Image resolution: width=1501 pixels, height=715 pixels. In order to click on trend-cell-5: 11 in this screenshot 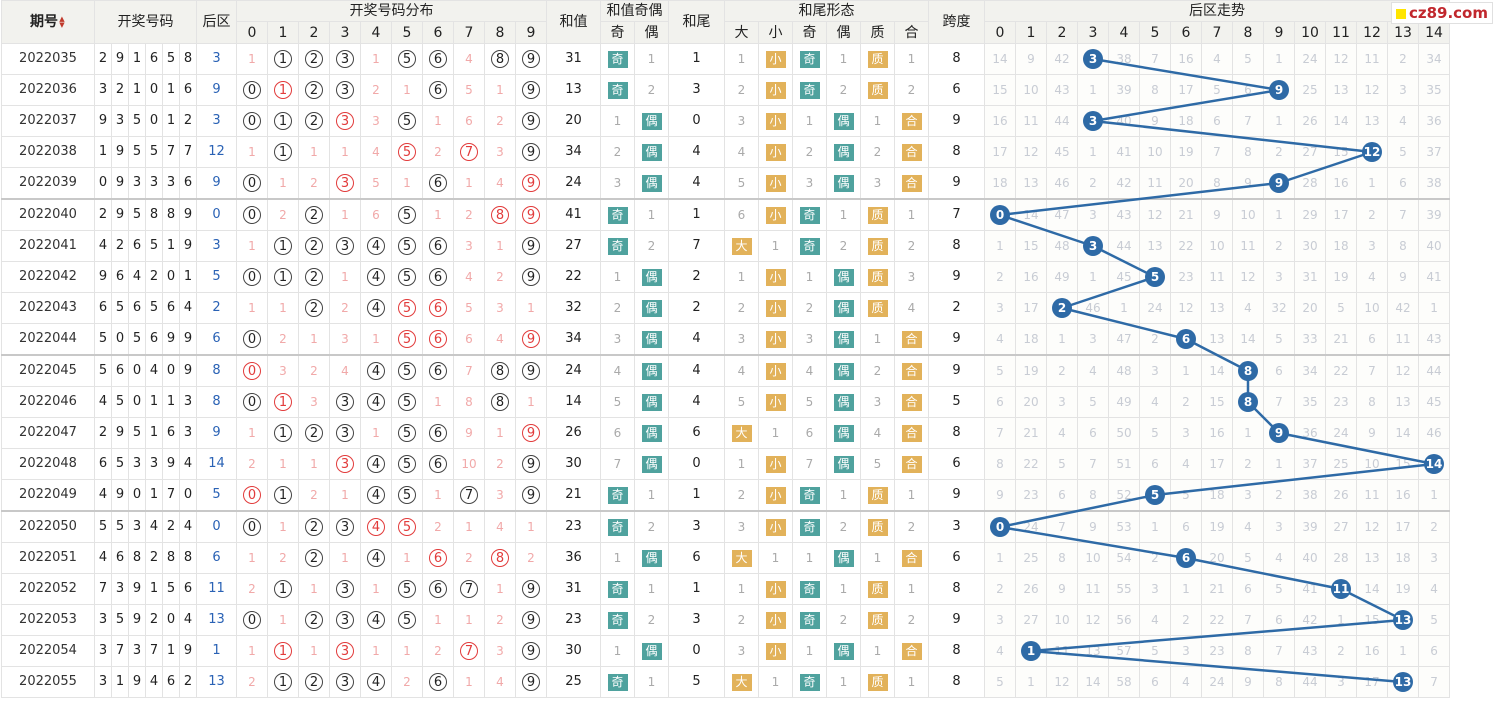, I will do `click(1155, 183)`.